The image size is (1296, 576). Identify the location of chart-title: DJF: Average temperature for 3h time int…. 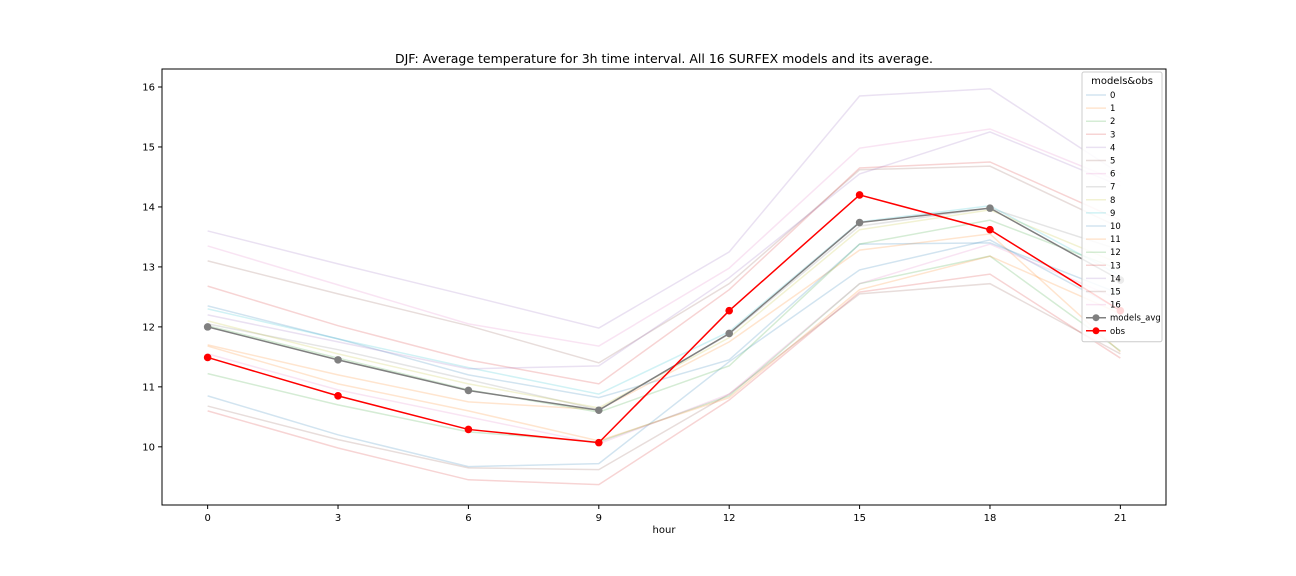
(664, 58).